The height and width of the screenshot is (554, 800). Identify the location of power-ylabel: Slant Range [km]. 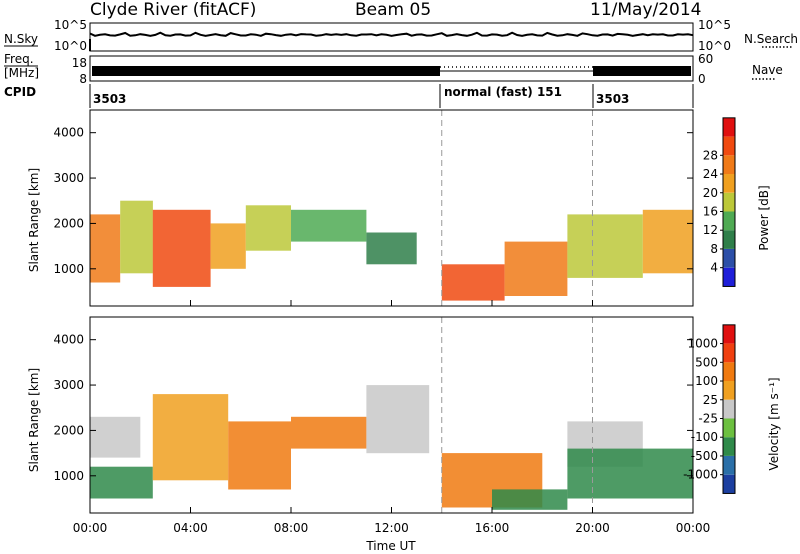
(34, 220).